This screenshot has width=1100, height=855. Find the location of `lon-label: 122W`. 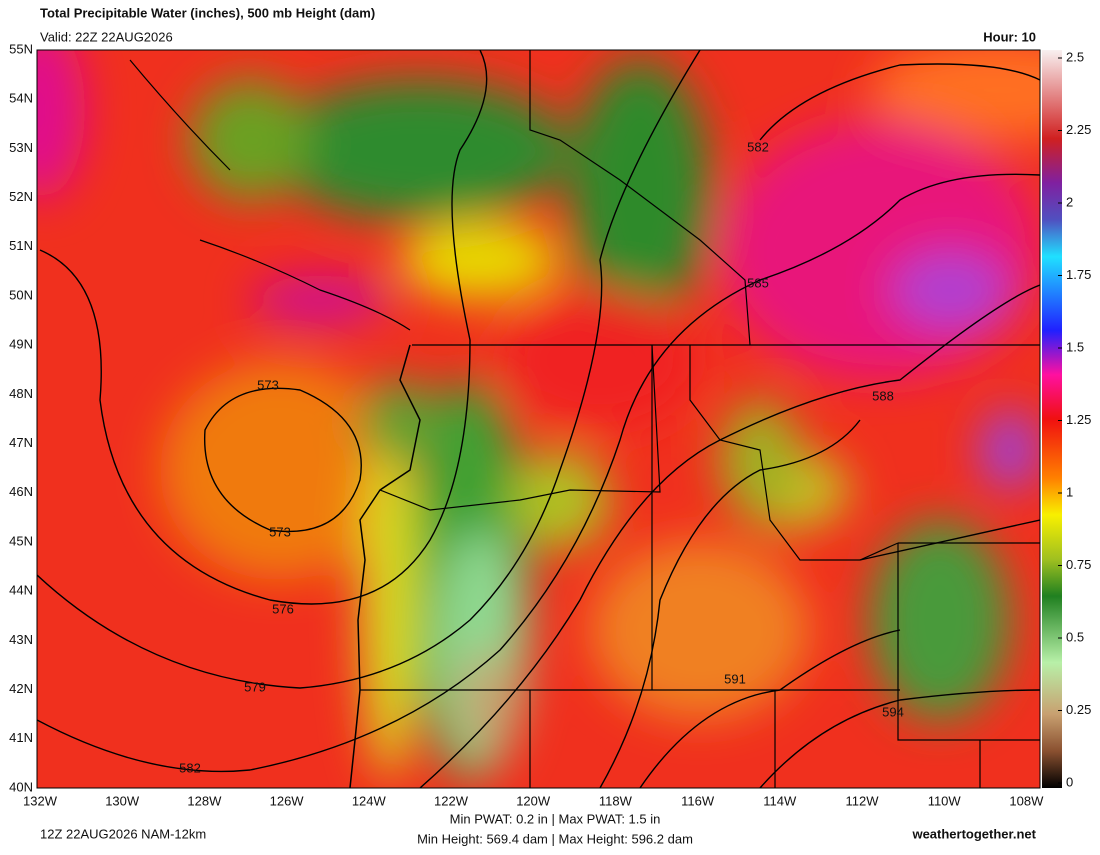

lon-label: 122W is located at coordinates (451, 800).